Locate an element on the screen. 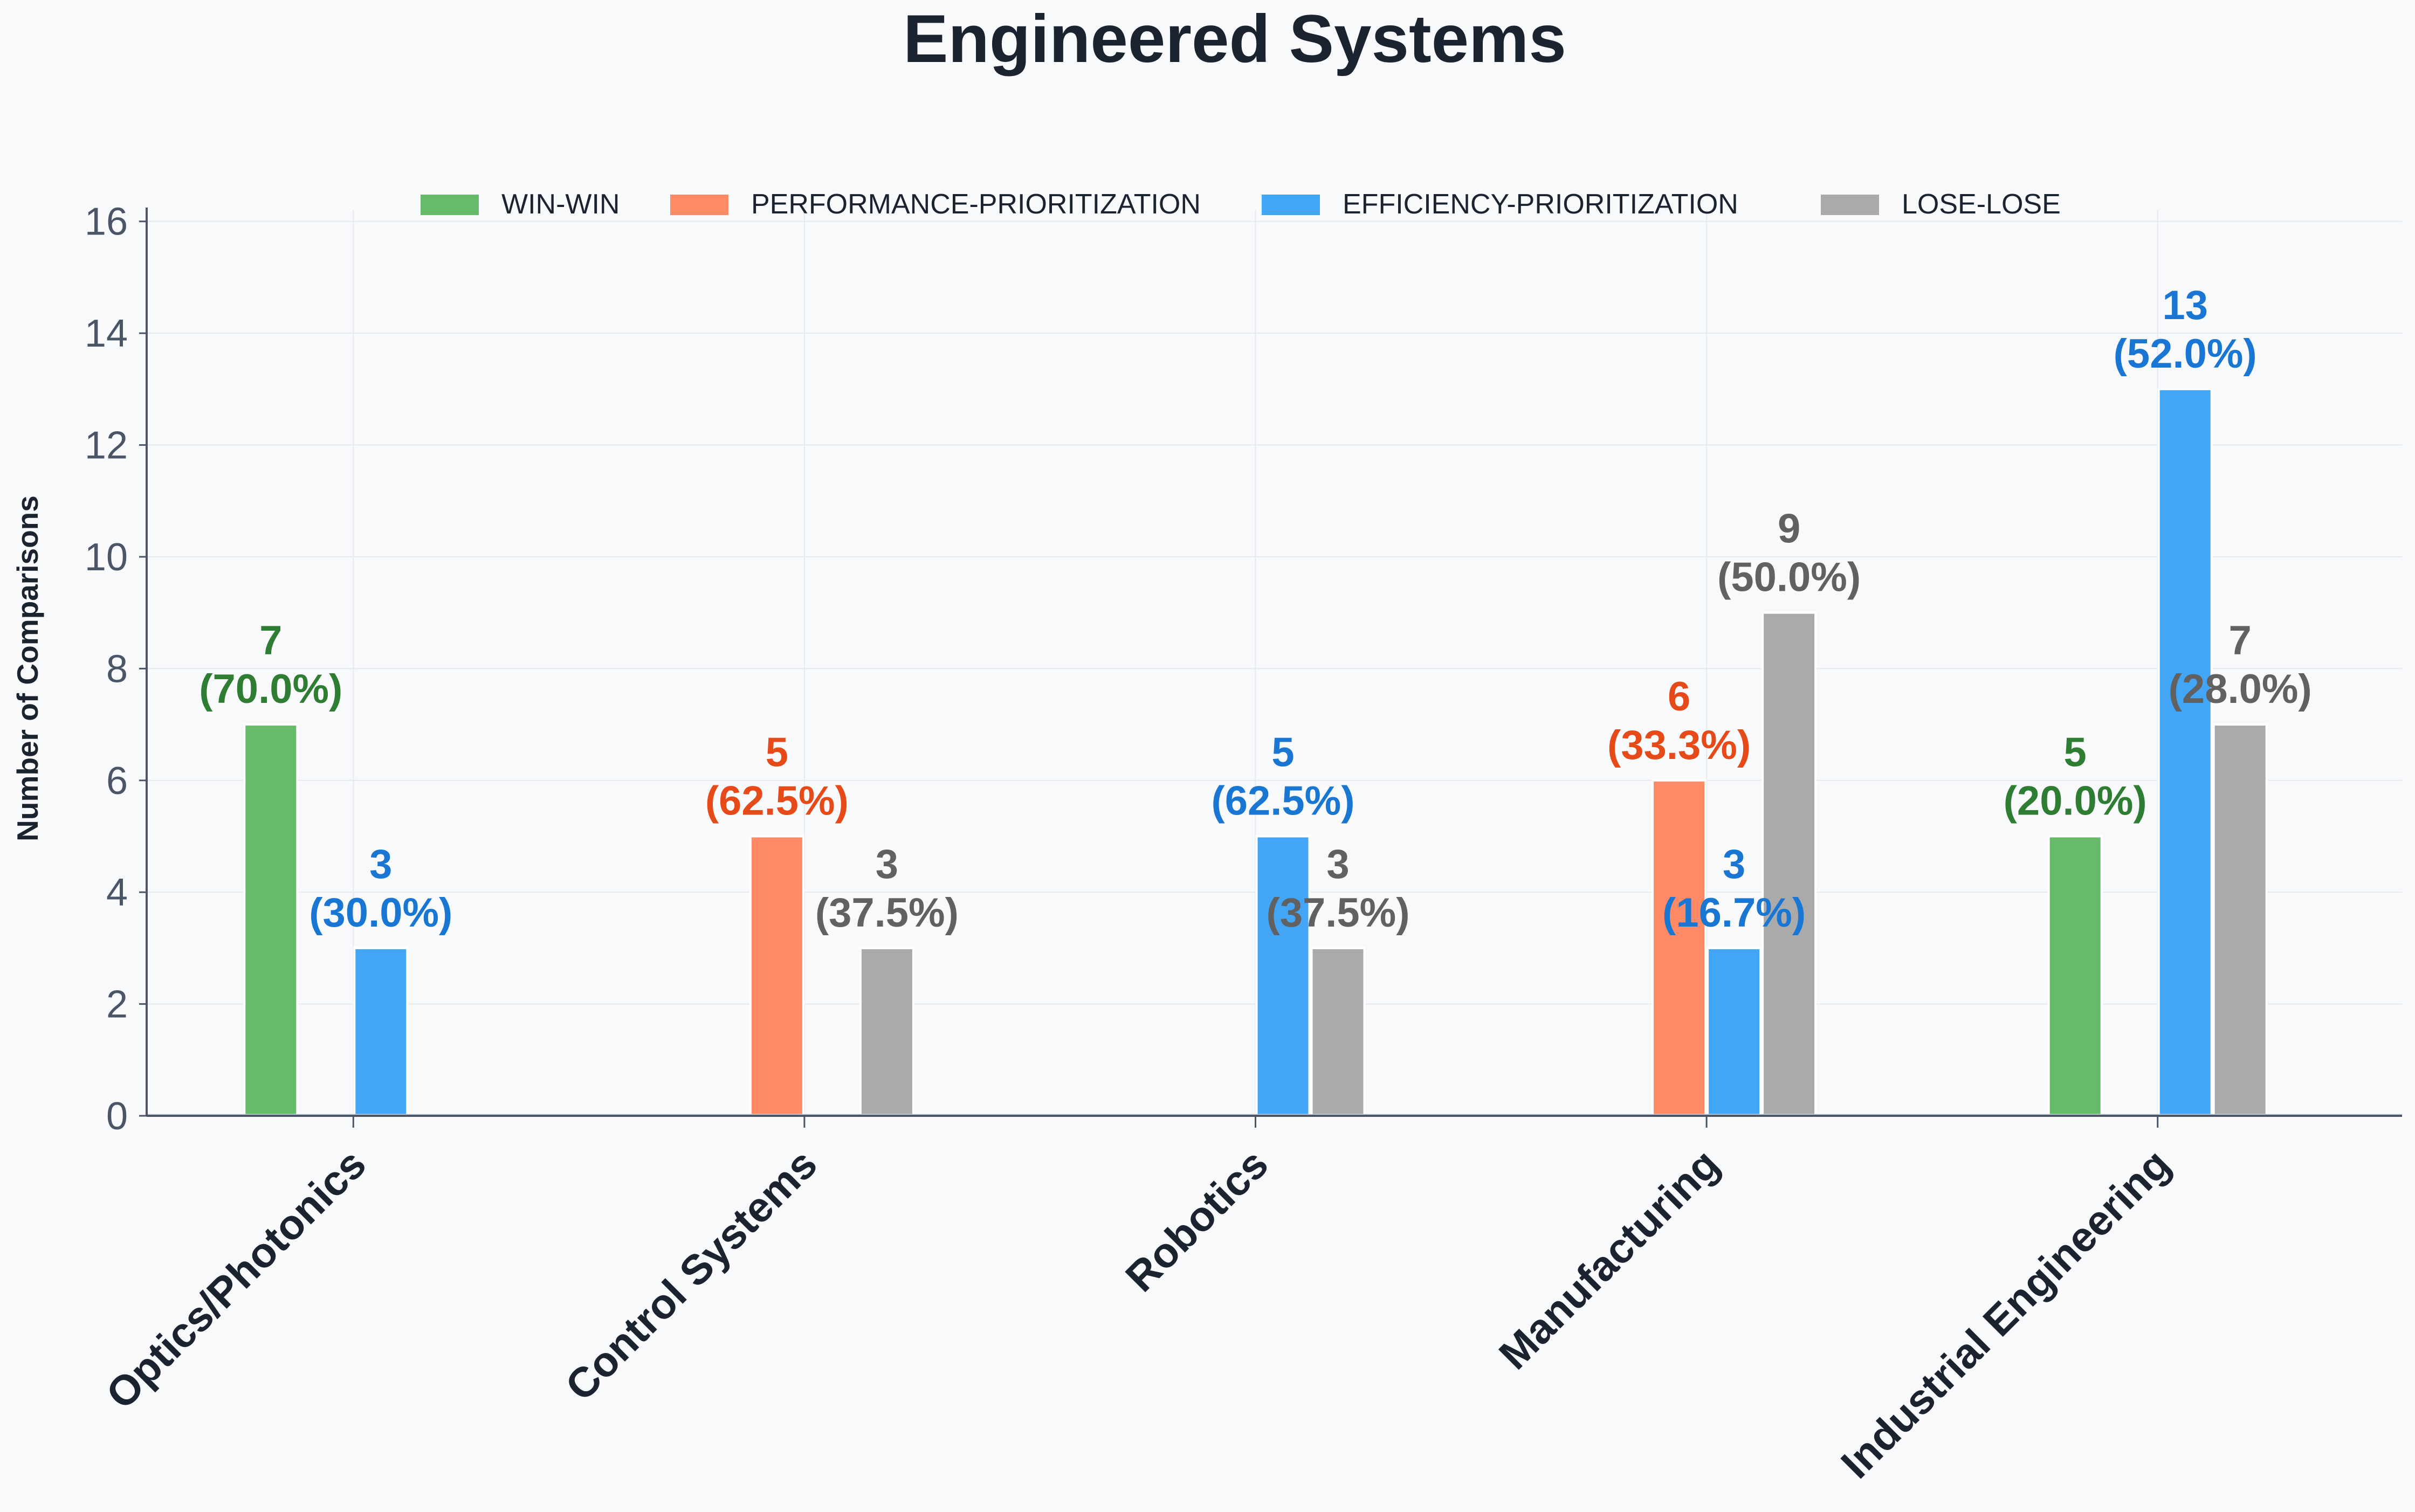 This screenshot has height=1512, width=2415. y-tick-label: 16 is located at coordinates (106, 223).